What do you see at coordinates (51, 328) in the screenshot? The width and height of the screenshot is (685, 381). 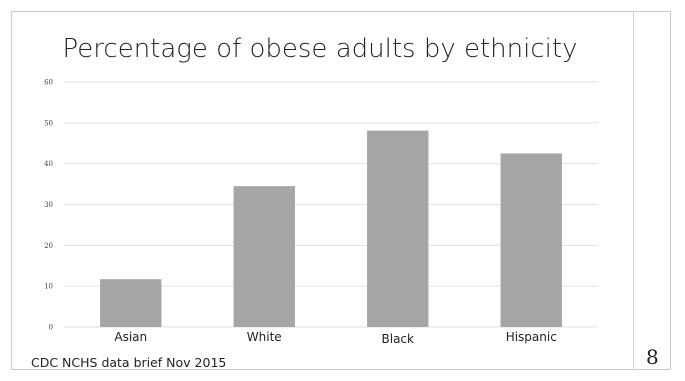 I see `y-tick-label: 0` at bounding box center [51, 328].